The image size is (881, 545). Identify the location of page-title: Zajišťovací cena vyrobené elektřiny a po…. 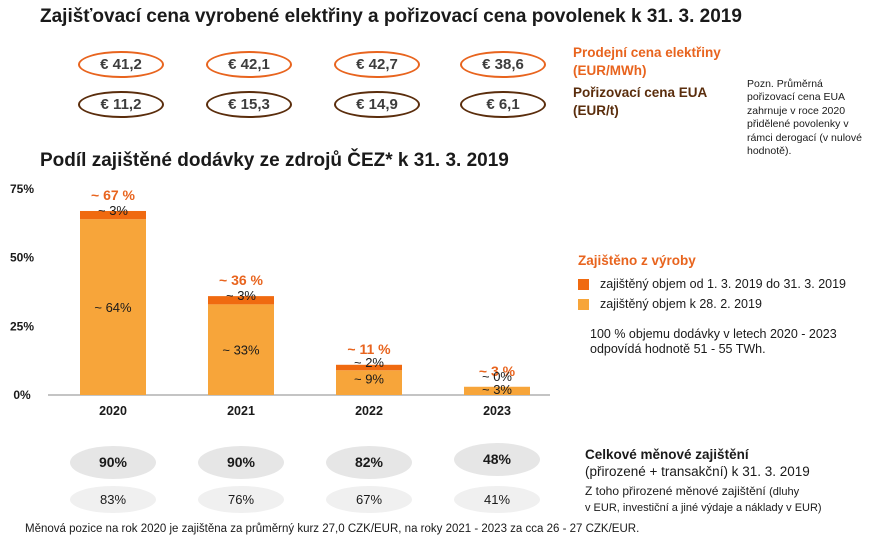
(391, 16).